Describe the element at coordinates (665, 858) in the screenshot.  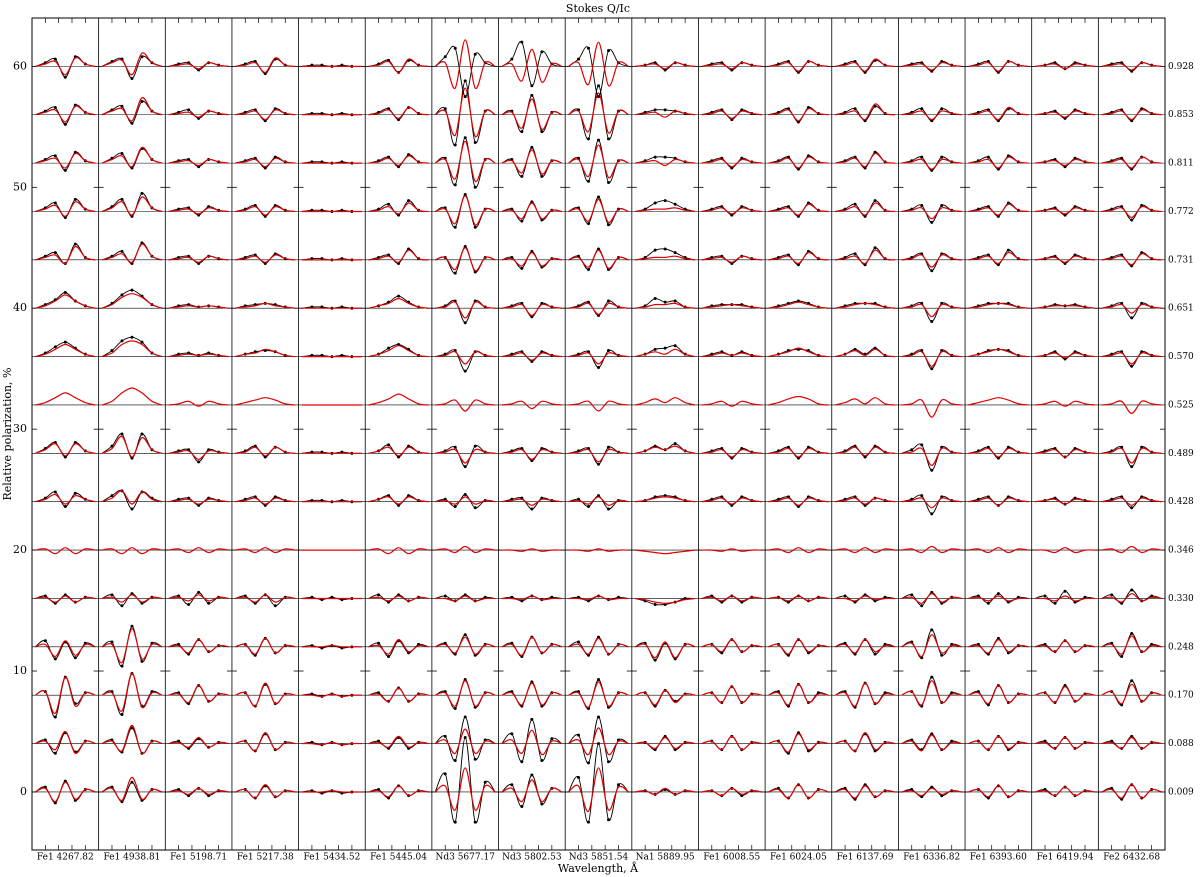
I see `x-tick-label: Na1 5889.95` at that location.